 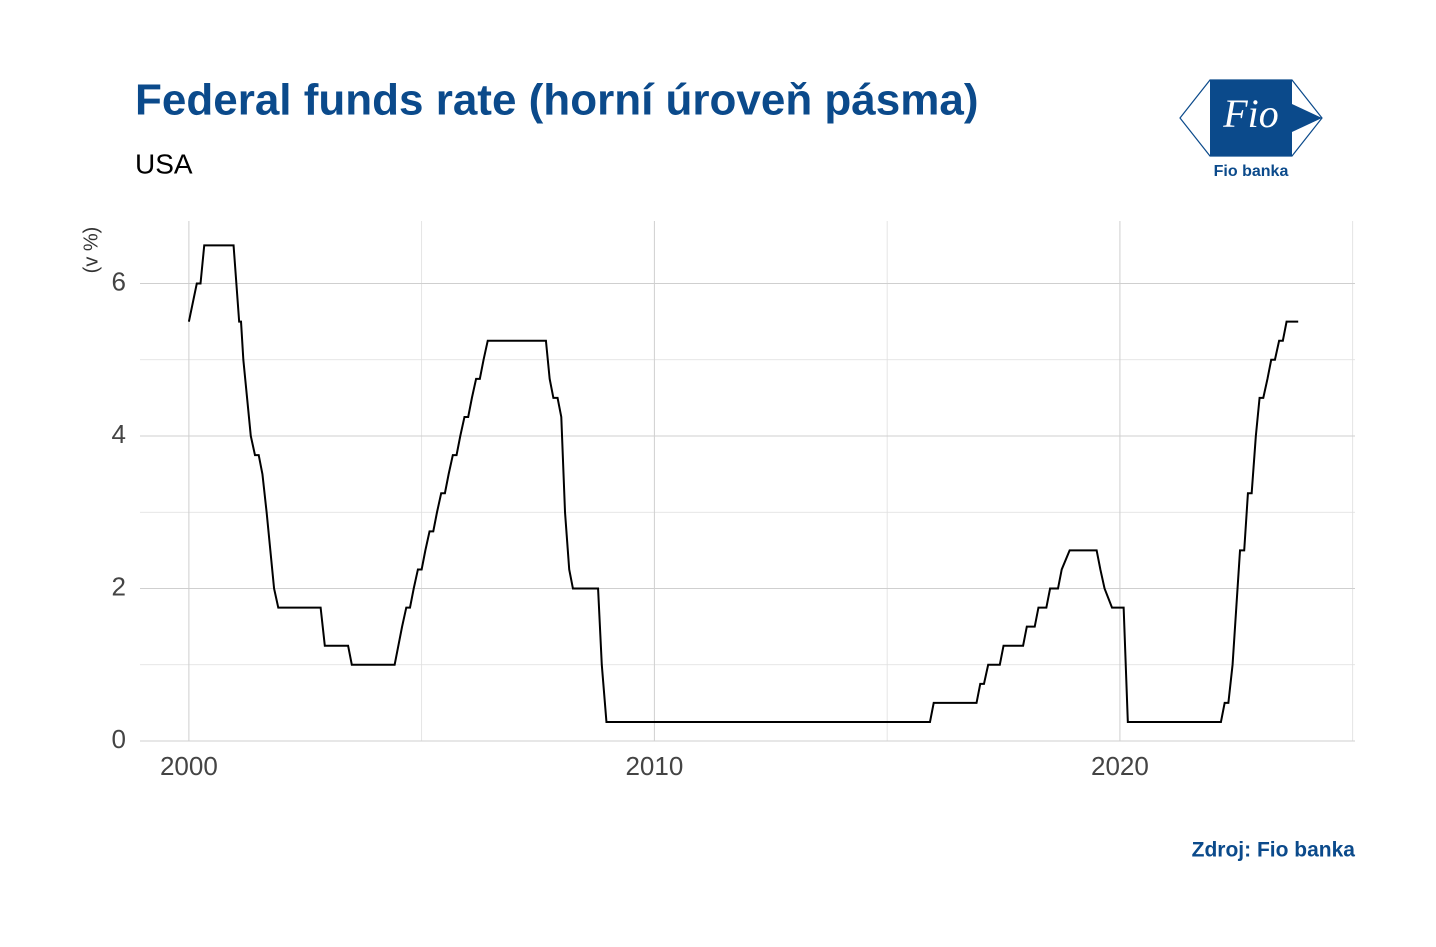 What do you see at coordinates (654, 766) in the screenshot?
I see `x-tick-label: 2010` at bounding box center [654, 766].